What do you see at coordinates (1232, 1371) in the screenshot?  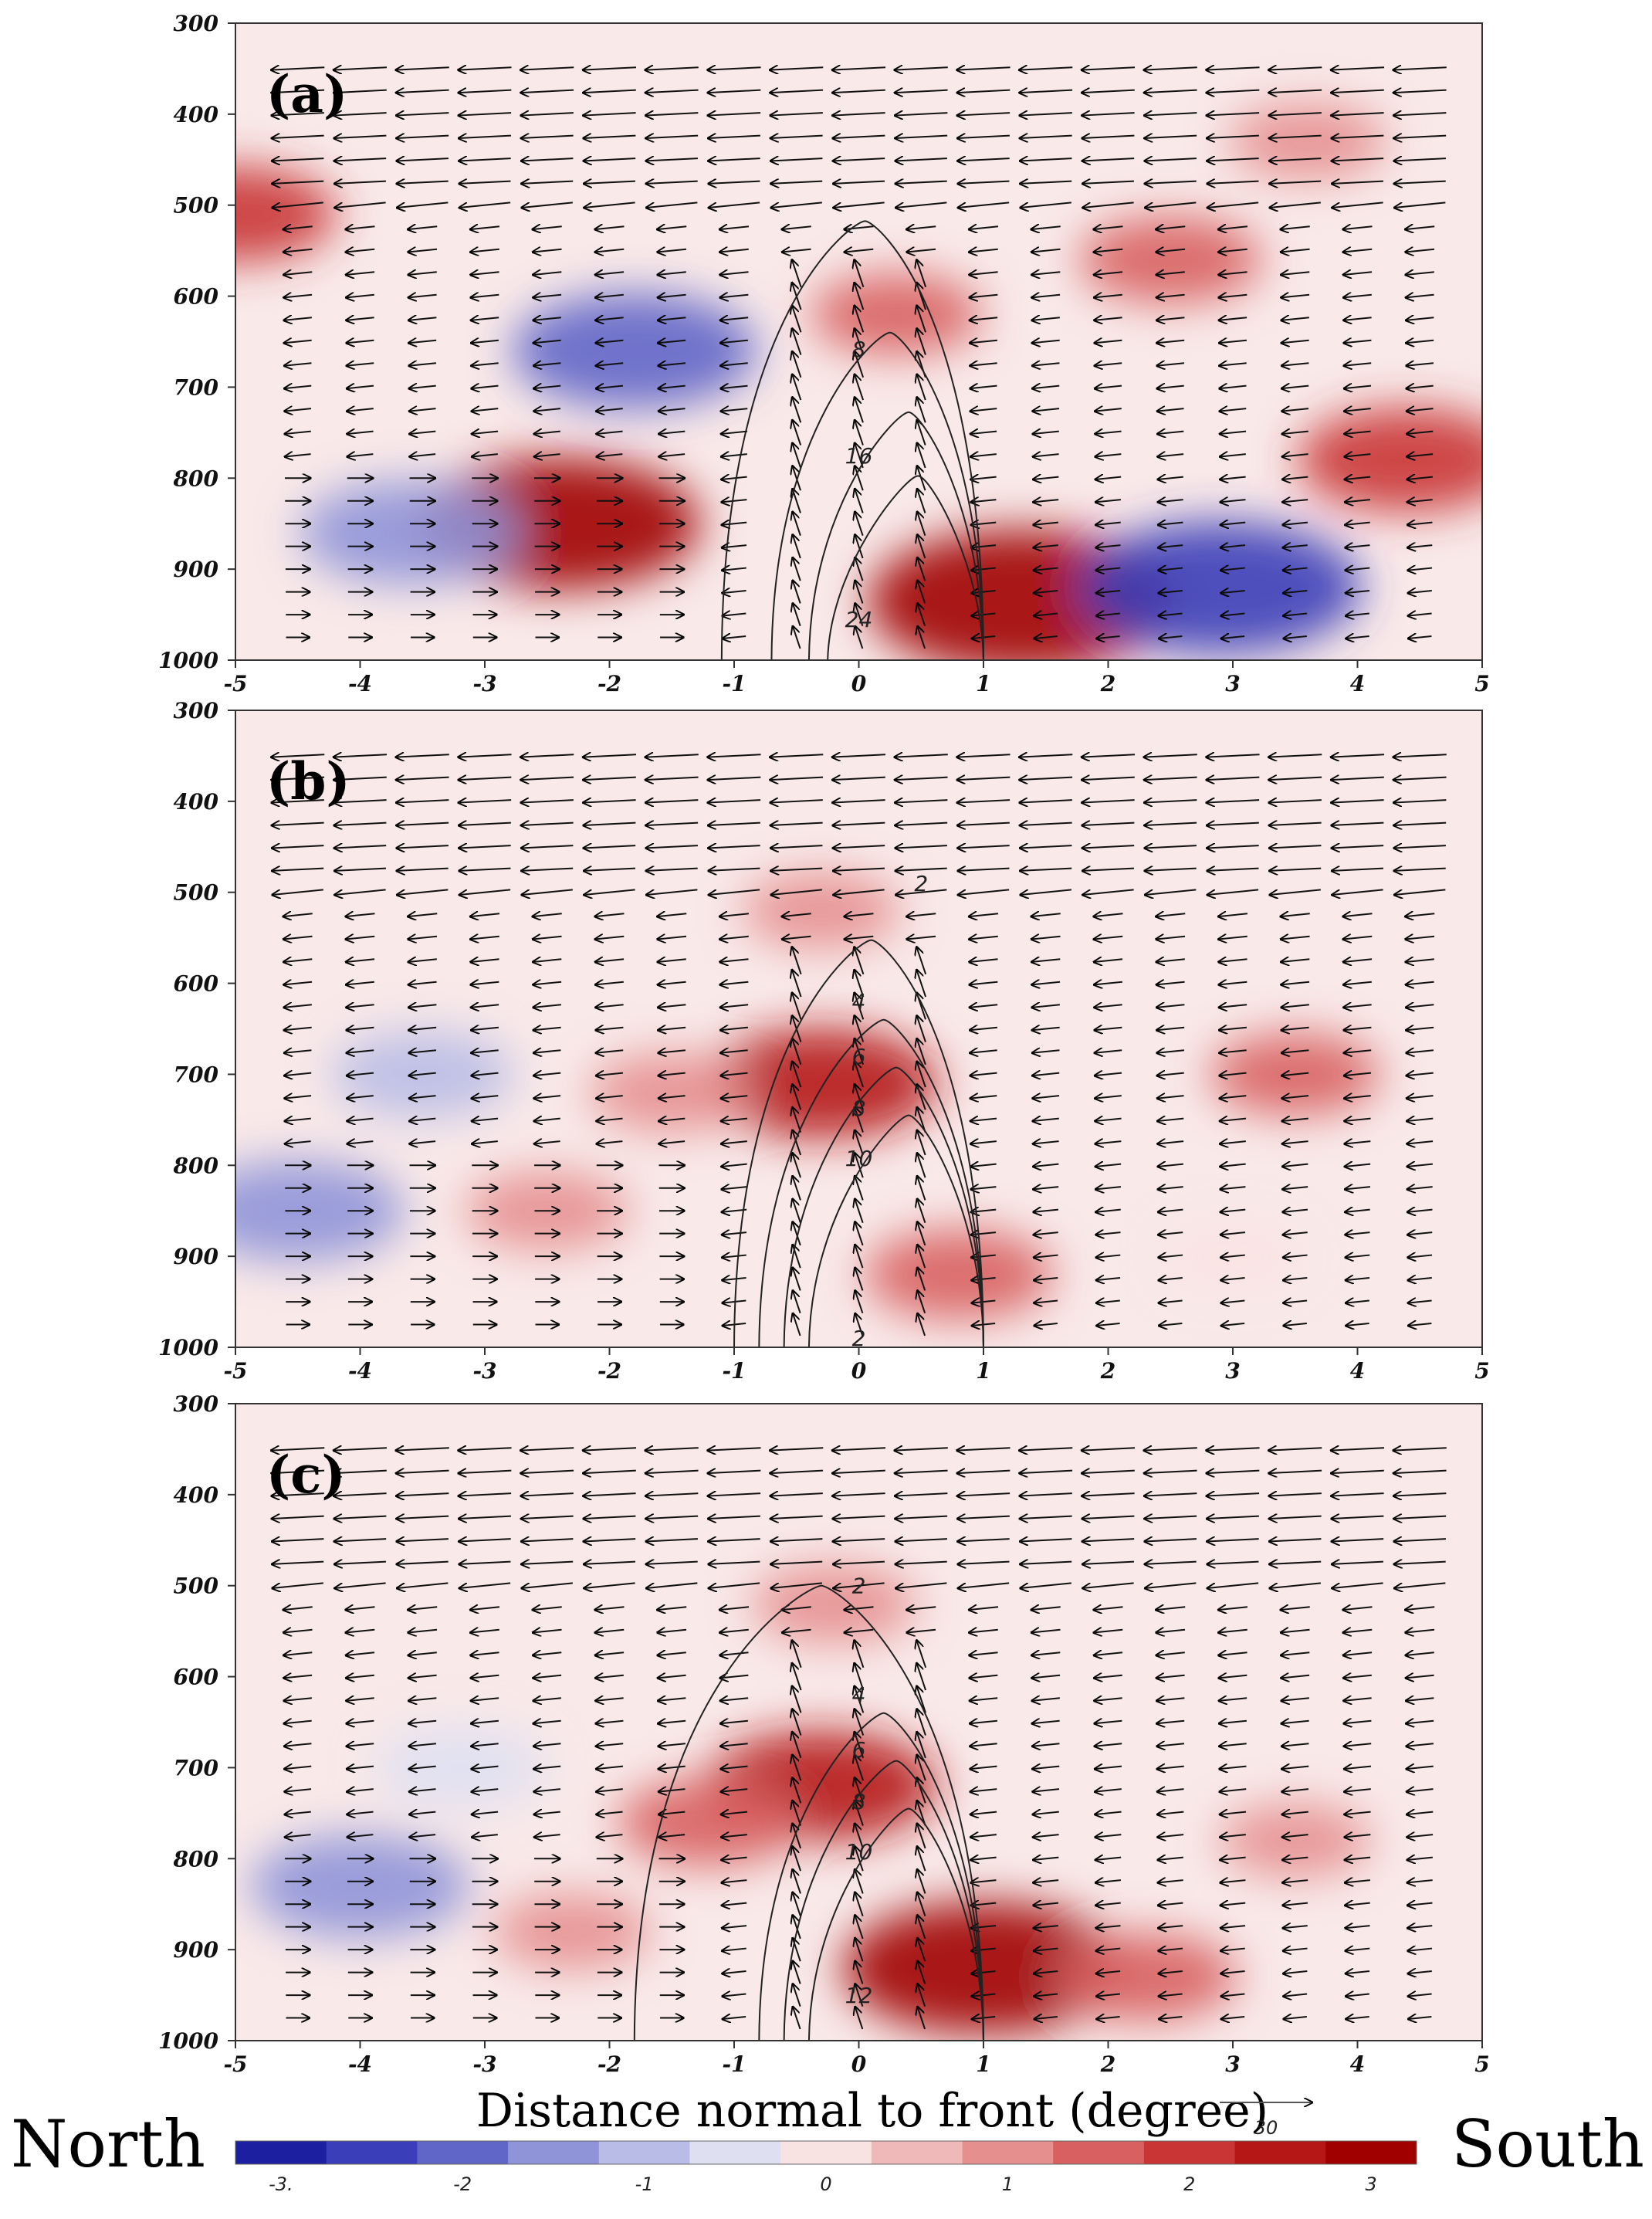 I see `x-tick-label: 3` at bounding box center [1232, 1371].